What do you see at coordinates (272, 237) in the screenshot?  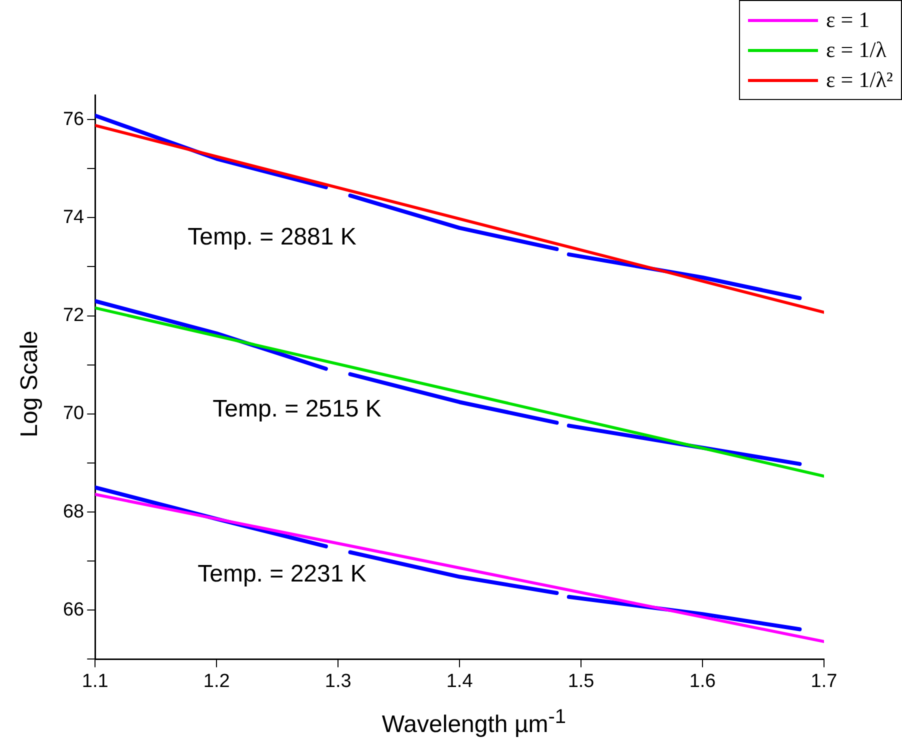 I see `annotation: Temp. = 2881 K` at bounding box center [272, 237].